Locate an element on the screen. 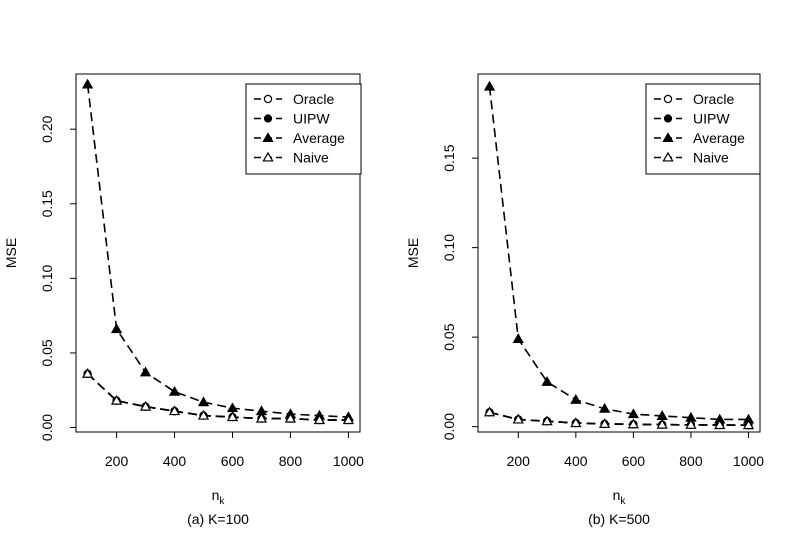  panel-caption: (b) K=500 is located at coordinates (619, 519).